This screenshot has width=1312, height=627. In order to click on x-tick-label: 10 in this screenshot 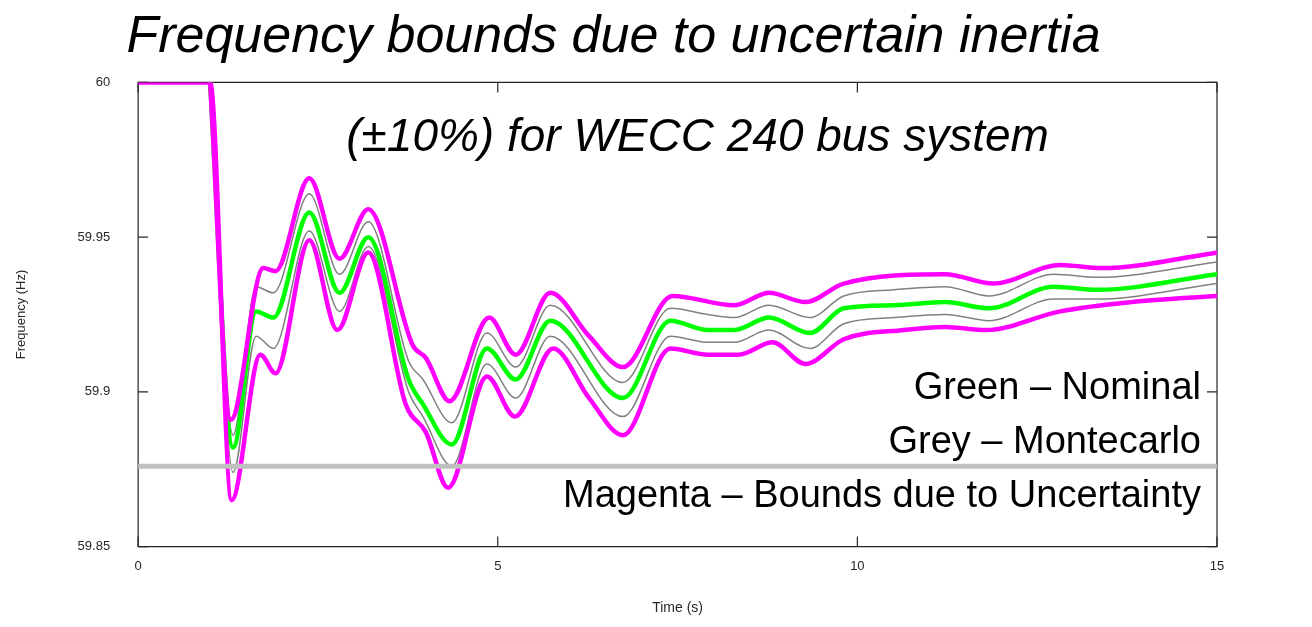, I will do `click(857, 565)`.